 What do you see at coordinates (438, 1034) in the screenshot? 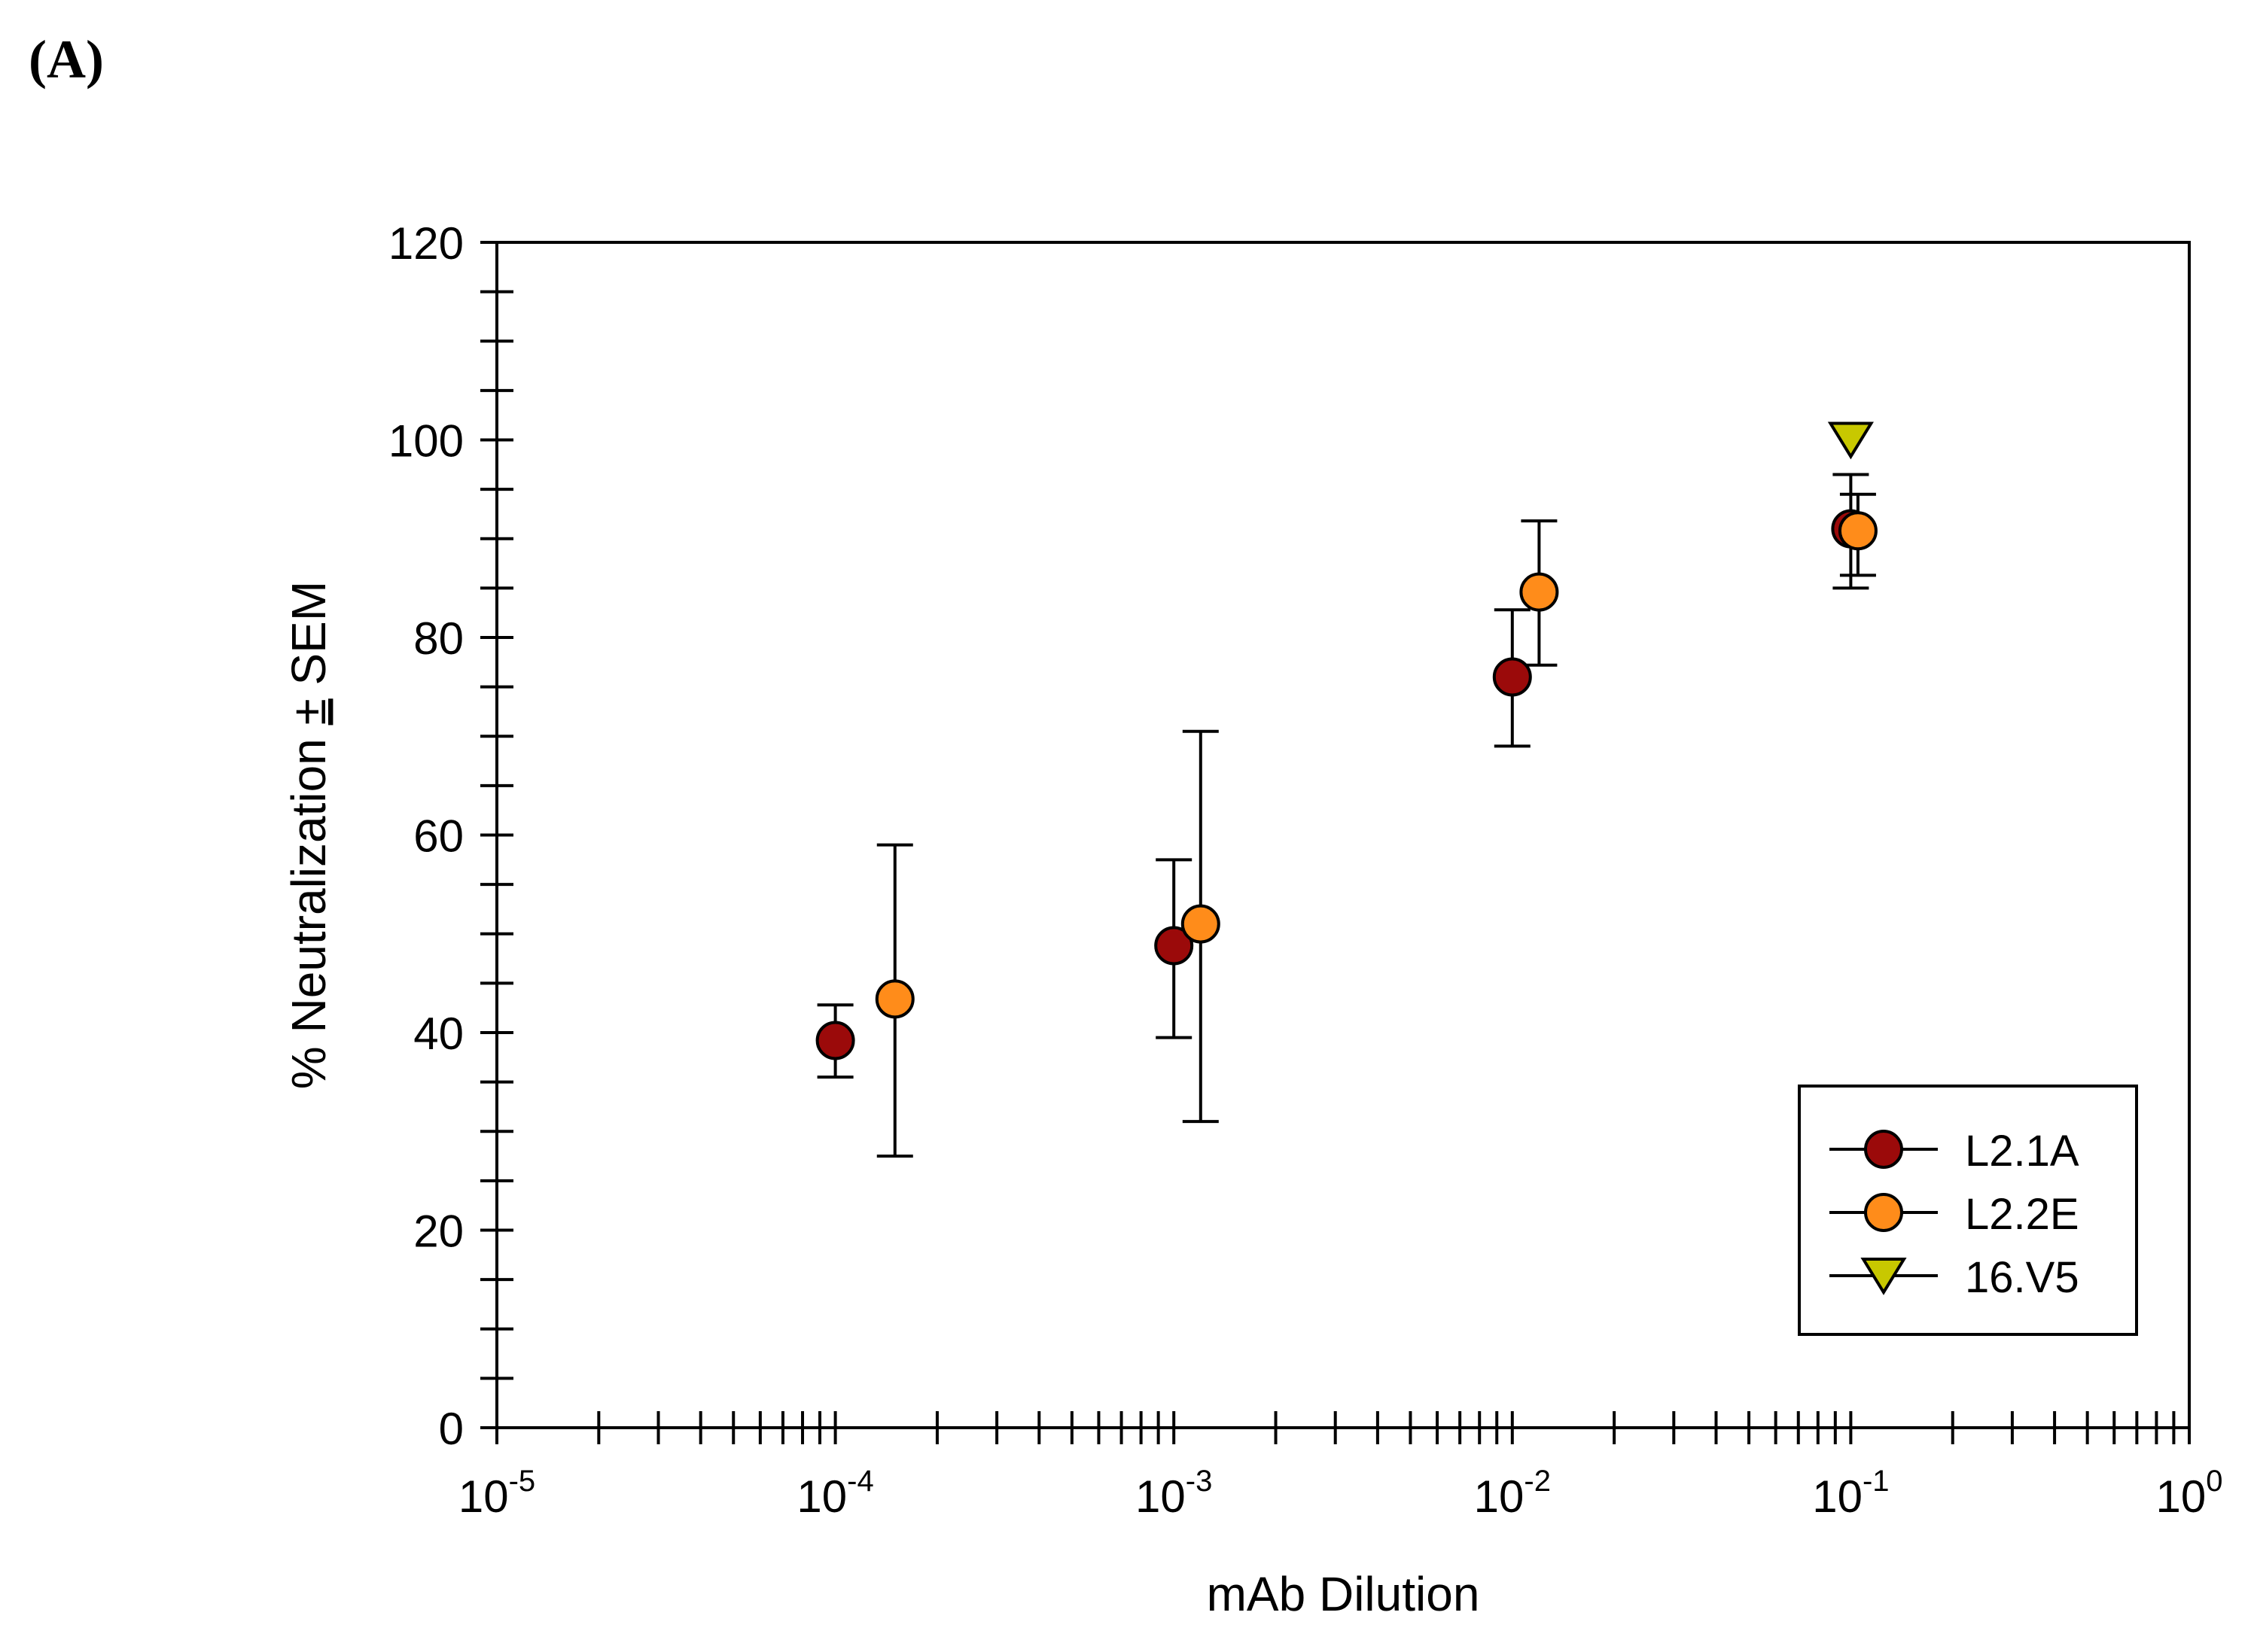
I see `y-tick-label: 40` at bounding box center [438, 1034].